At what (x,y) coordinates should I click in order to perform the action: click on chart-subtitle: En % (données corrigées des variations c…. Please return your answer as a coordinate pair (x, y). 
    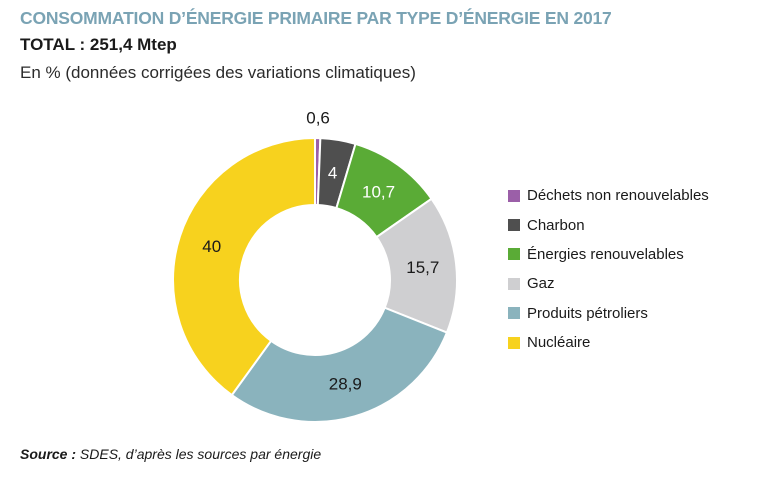
    Looking at the image, I should click on (218, 72).